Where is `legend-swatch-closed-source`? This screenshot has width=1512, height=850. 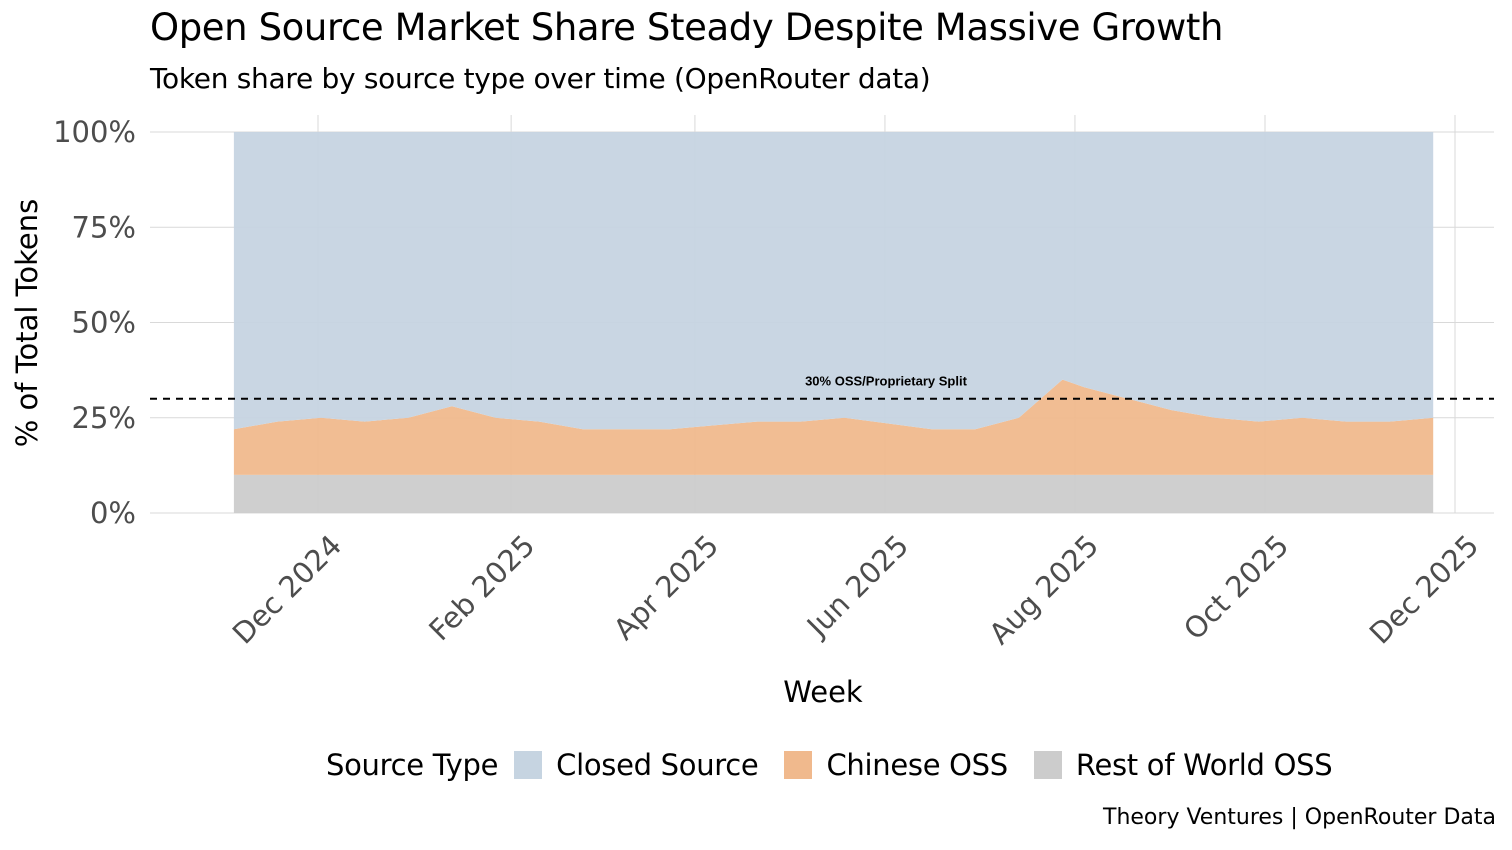
legend-swatch-closed-source is located at coordinates (528, 765).